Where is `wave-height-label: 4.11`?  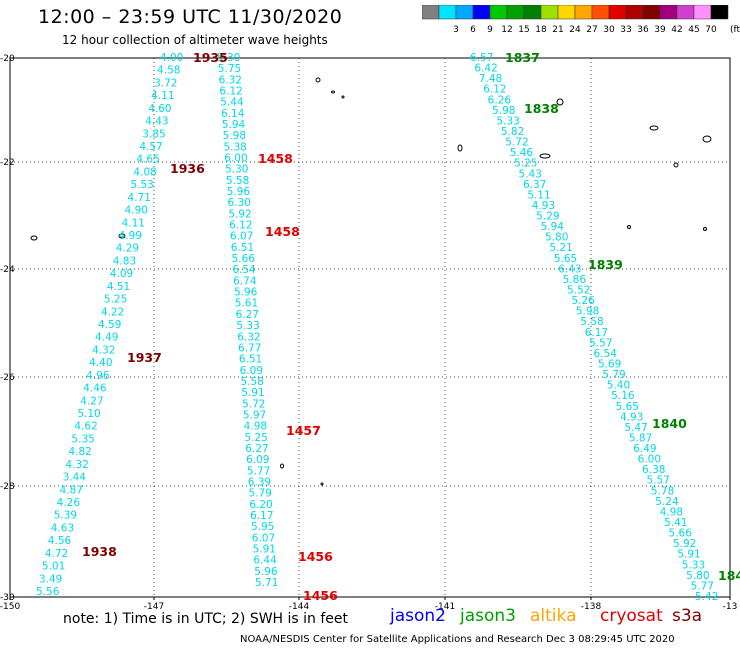 wave-height-label: 4.11 is located at coordinates (133, 223).